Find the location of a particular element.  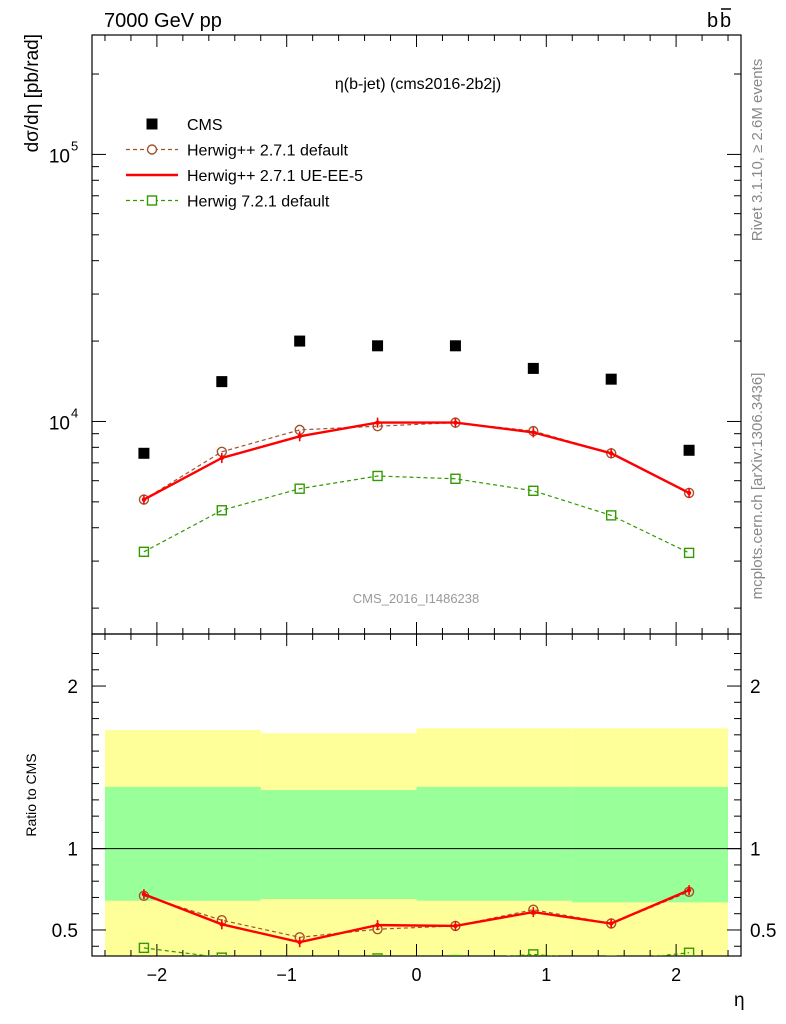

main-series-dashed-square is located at coordinates (416, 514).